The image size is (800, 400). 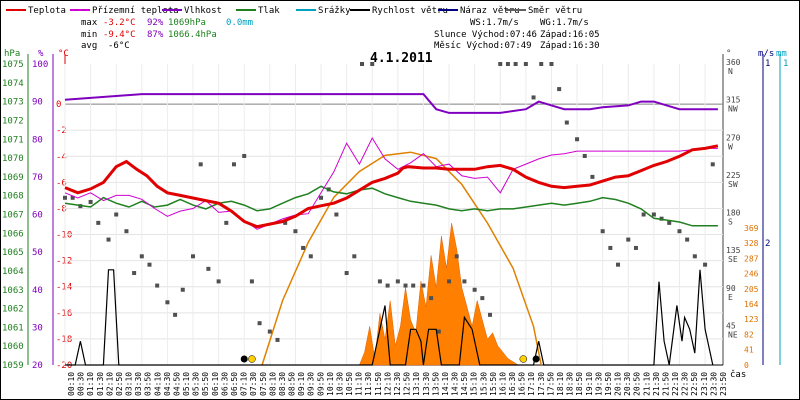 I want to click on legend-label: Tlak, so click(x=269, y=11).